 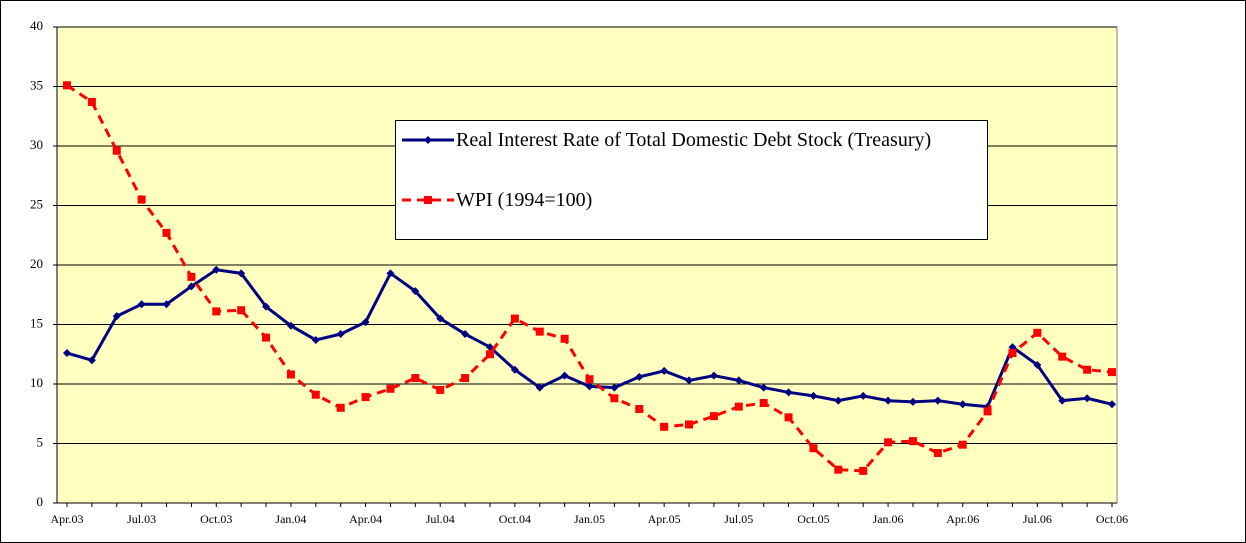 I want to click on y-tick-label: 30, so click(x=36, y=144).